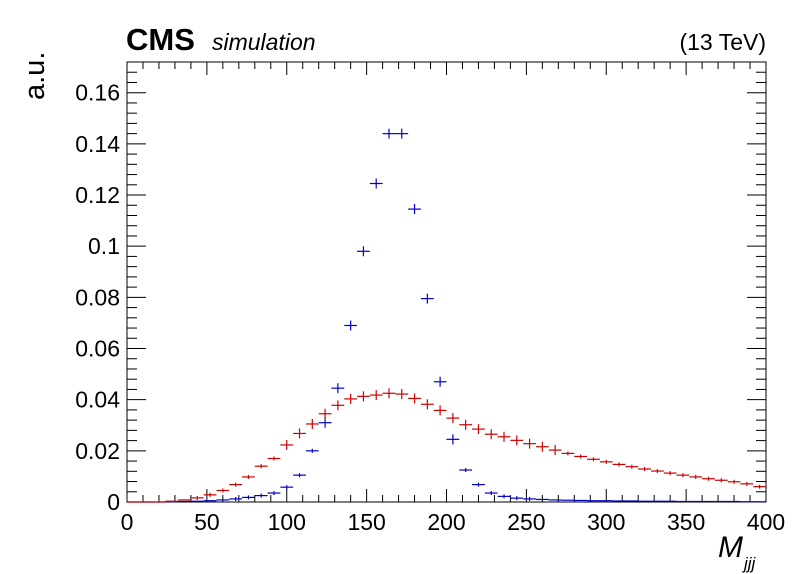 The height and width of the screenshot is (574, 798). I want to click on x-tick-label: 400, so click(766, 522).